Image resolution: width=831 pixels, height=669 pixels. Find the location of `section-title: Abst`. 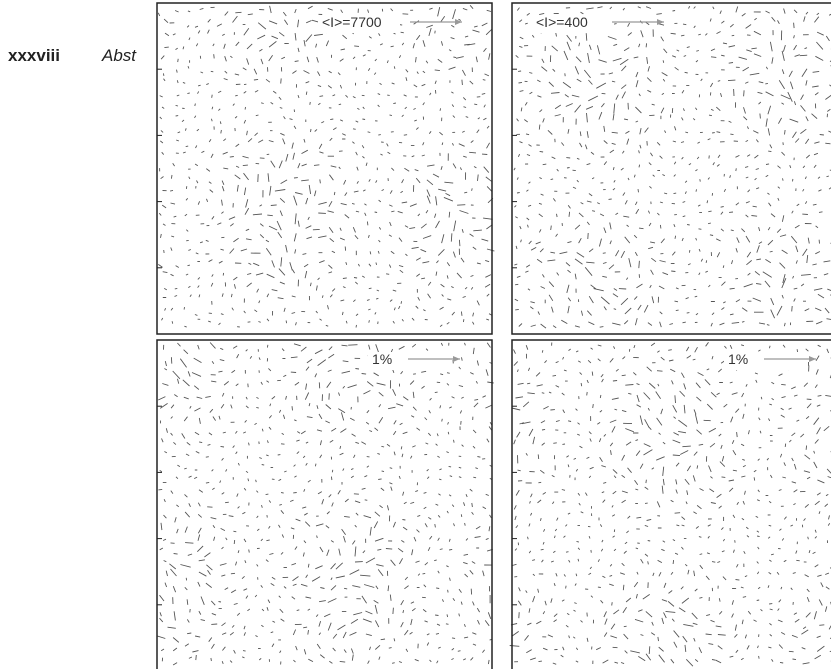

section-title: Abst is located at coordinates (119, 55).